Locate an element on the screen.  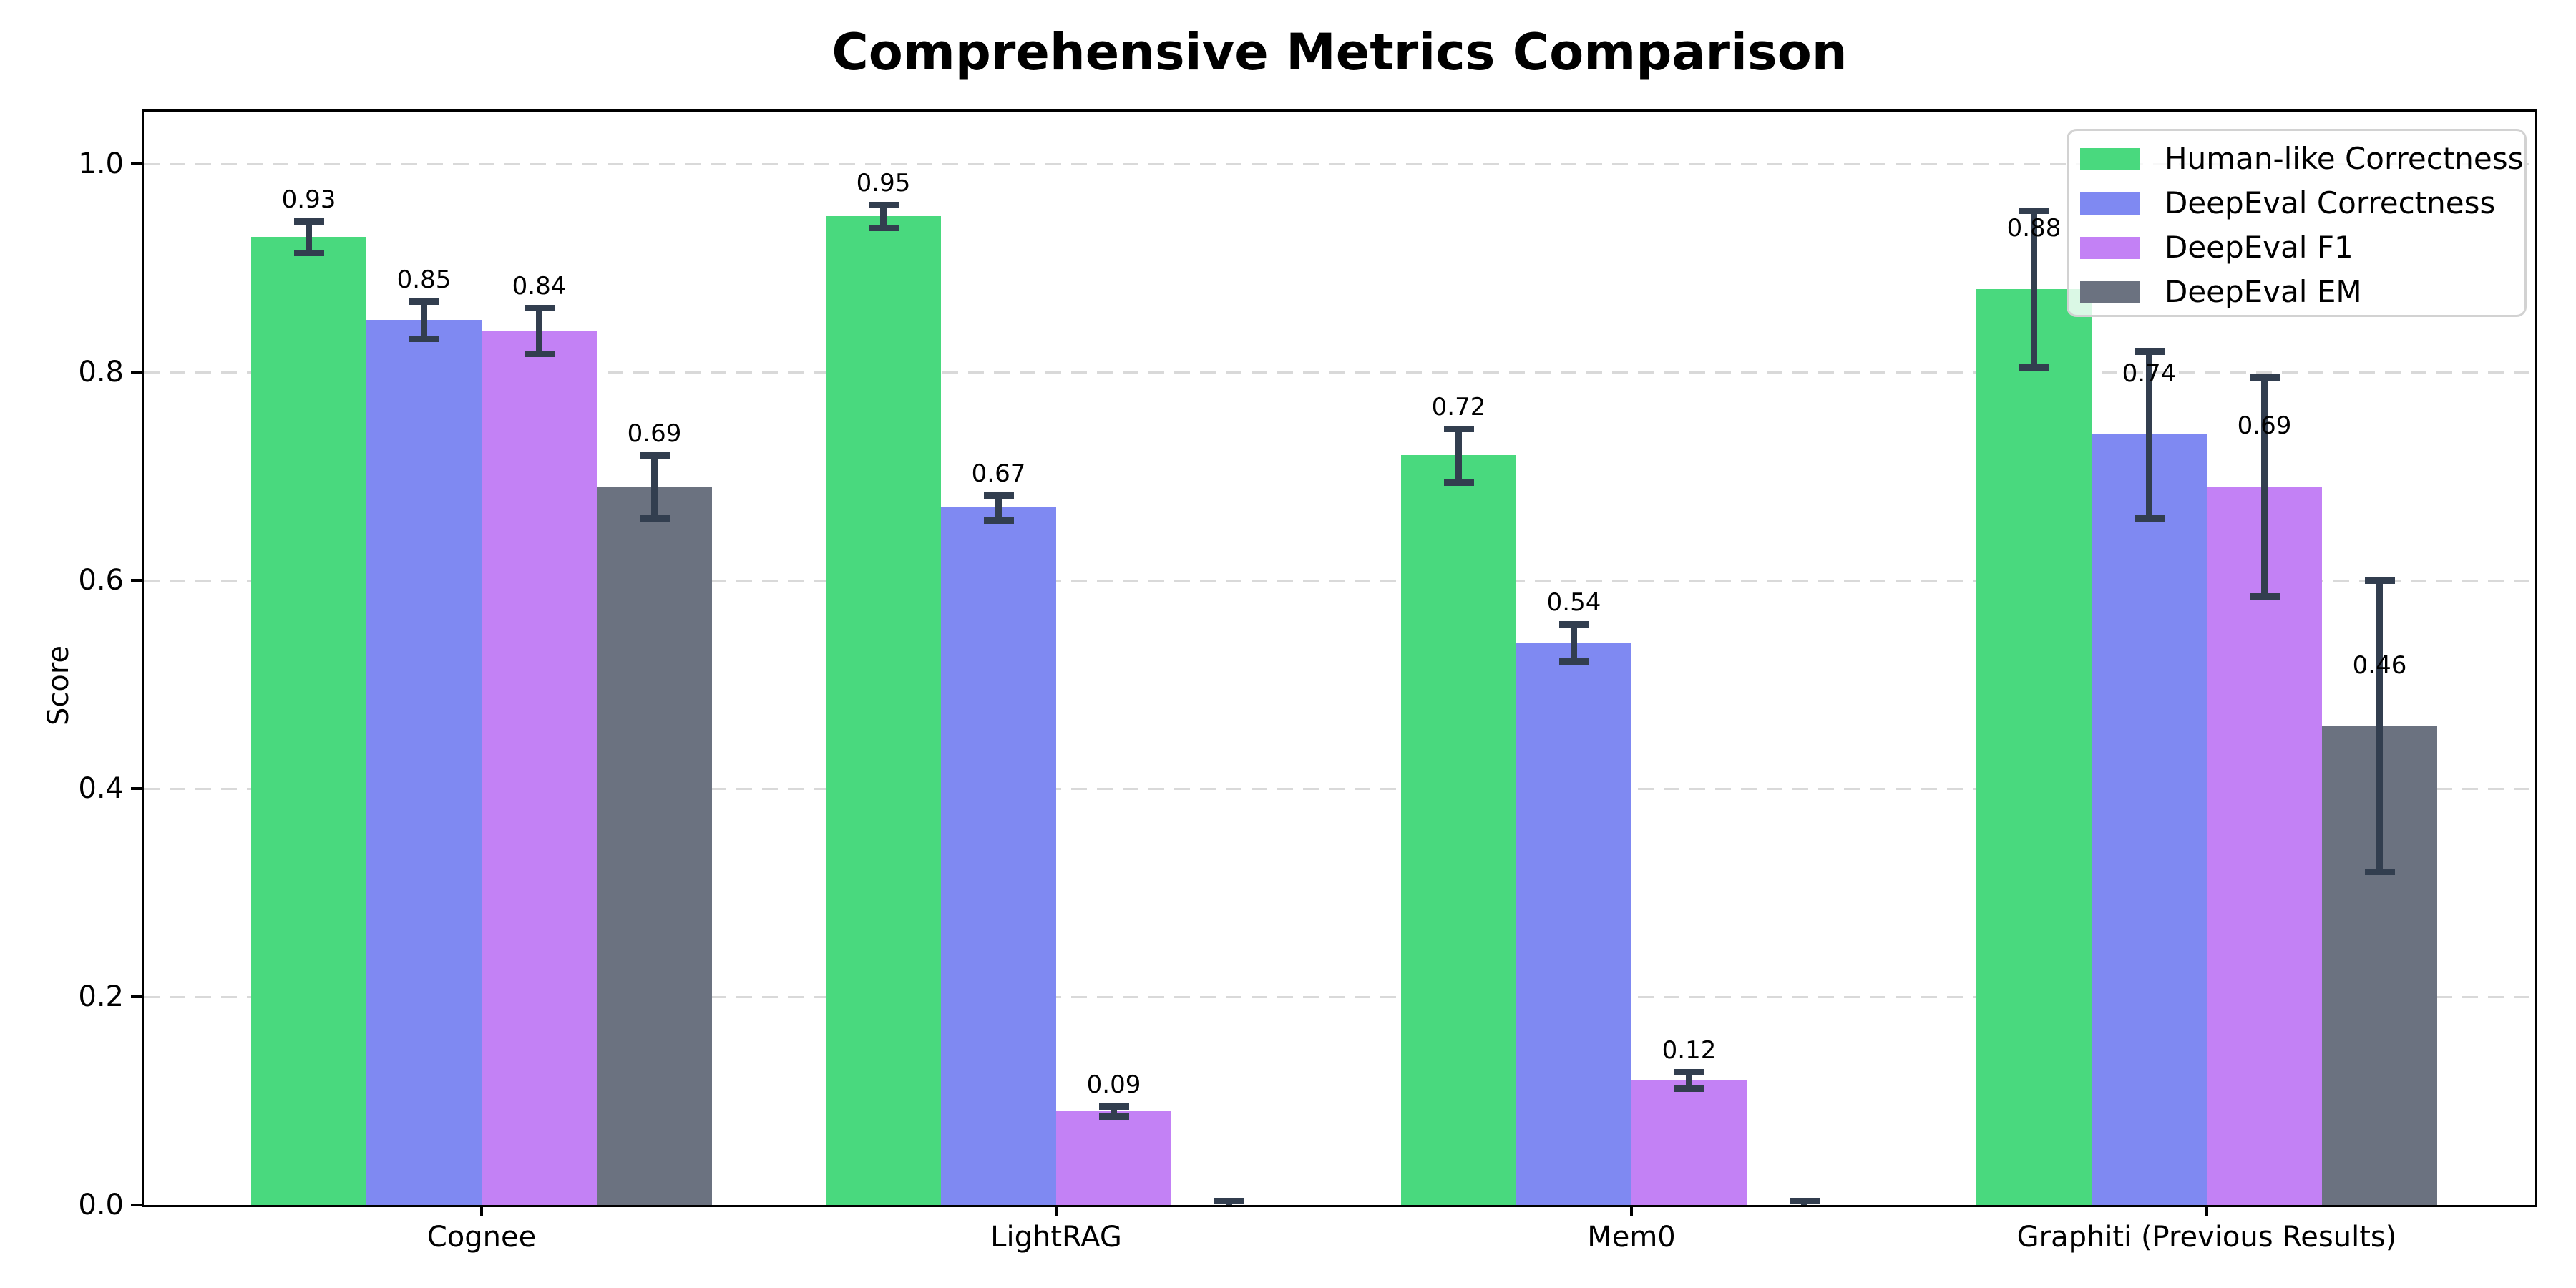
value-label: 0.85 is located at coordinates (424, 280).